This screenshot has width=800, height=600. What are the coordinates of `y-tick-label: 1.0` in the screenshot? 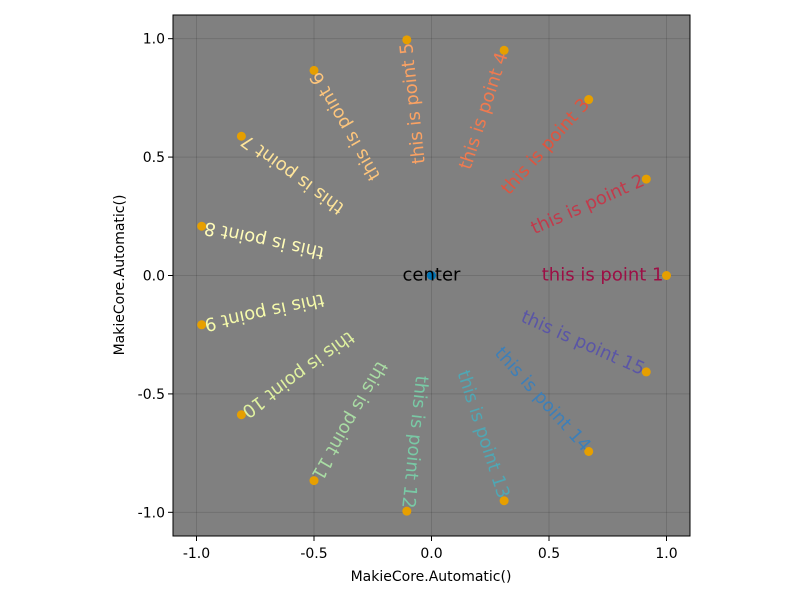 It's located at (154, 40).